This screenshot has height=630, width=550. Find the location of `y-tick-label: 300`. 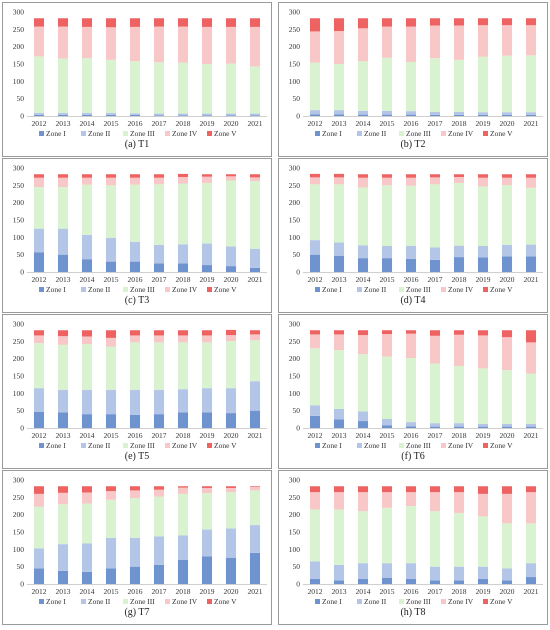

y-tick-label: 300 is located at coordinates (19, 12).